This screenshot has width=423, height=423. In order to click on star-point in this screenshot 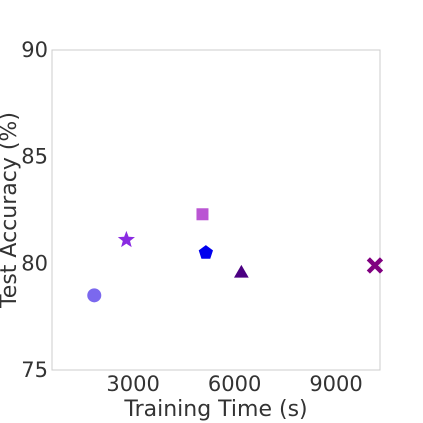, I will do `click(126, 239)`.